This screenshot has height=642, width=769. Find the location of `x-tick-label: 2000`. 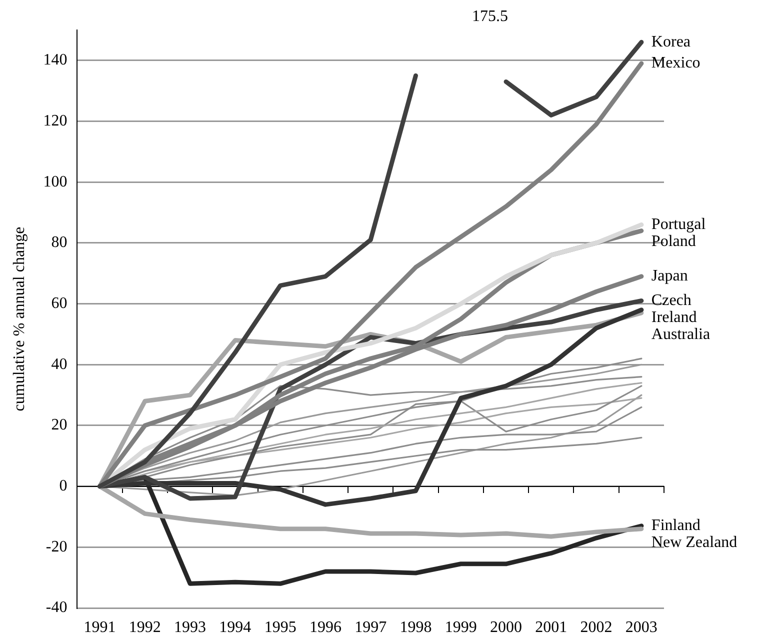

x-tick-label: 2000 is located at coordinates (506, 627).